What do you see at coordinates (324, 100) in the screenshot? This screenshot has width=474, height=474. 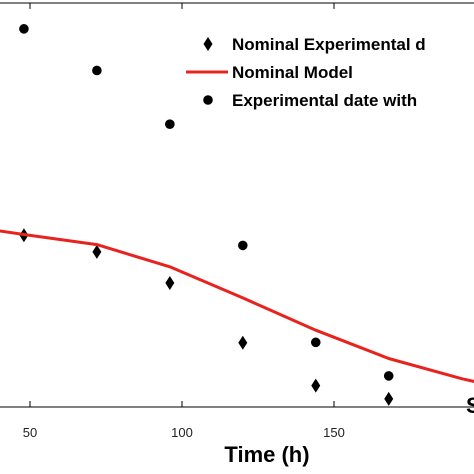 I see `legend-label: Experimental date with` at bounding box center [324, 100].